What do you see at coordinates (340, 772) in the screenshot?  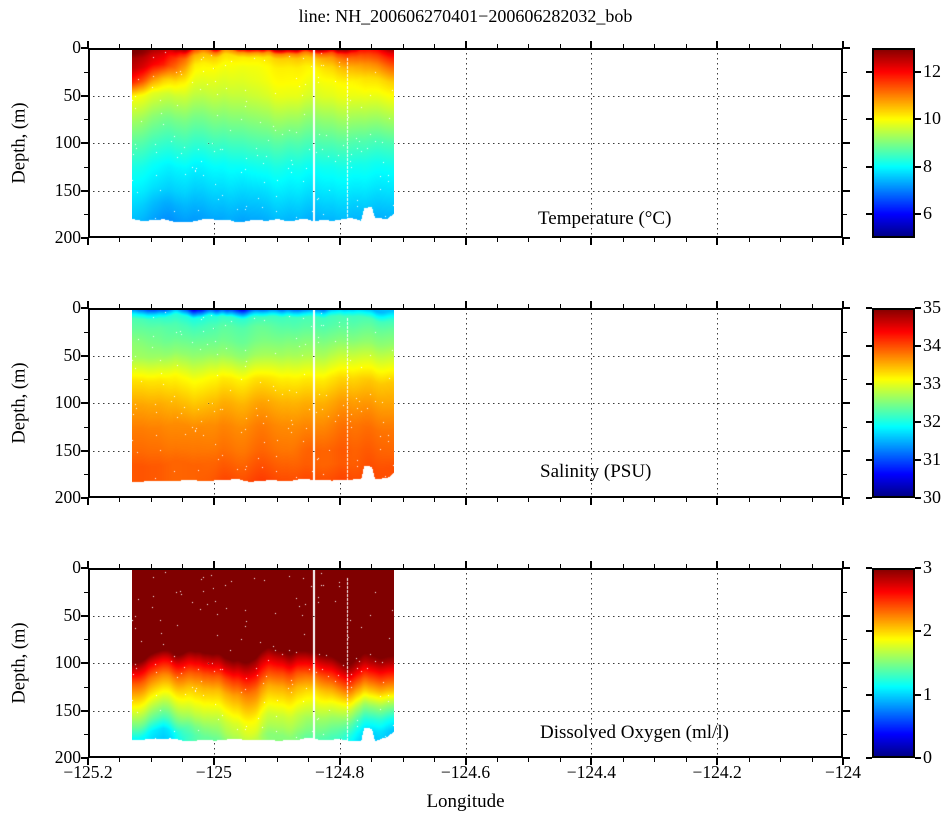 I see `x-tick-label: −124.8` at bounding box center [340, 772].